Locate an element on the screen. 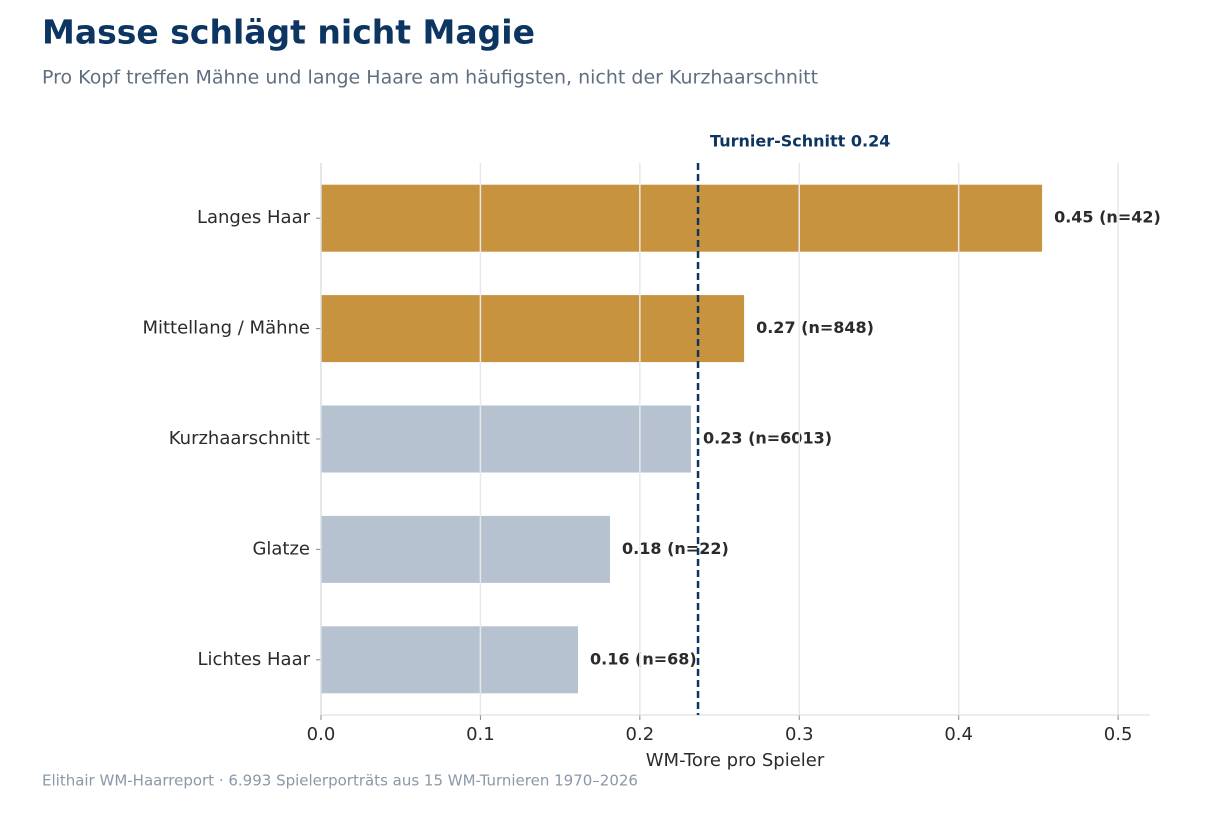 The image size is (1210, 814). y-tick-label: Langes Haar is located at coordinates (254, 217).